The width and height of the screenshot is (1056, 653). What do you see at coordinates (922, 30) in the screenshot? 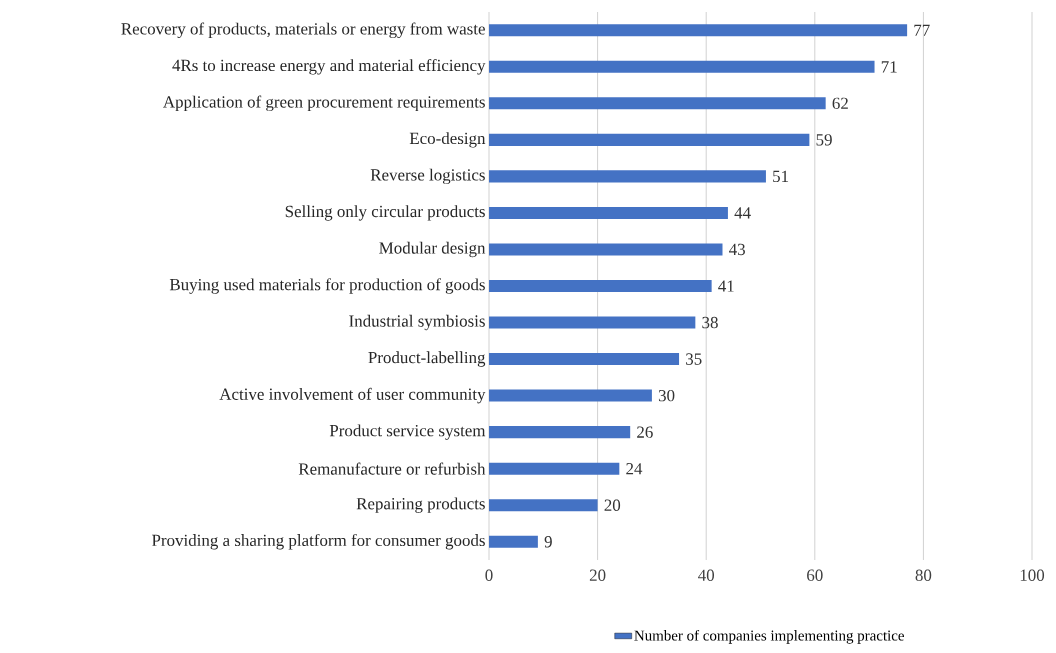
I see `data-label: 77` at bounding box center [922, 30].